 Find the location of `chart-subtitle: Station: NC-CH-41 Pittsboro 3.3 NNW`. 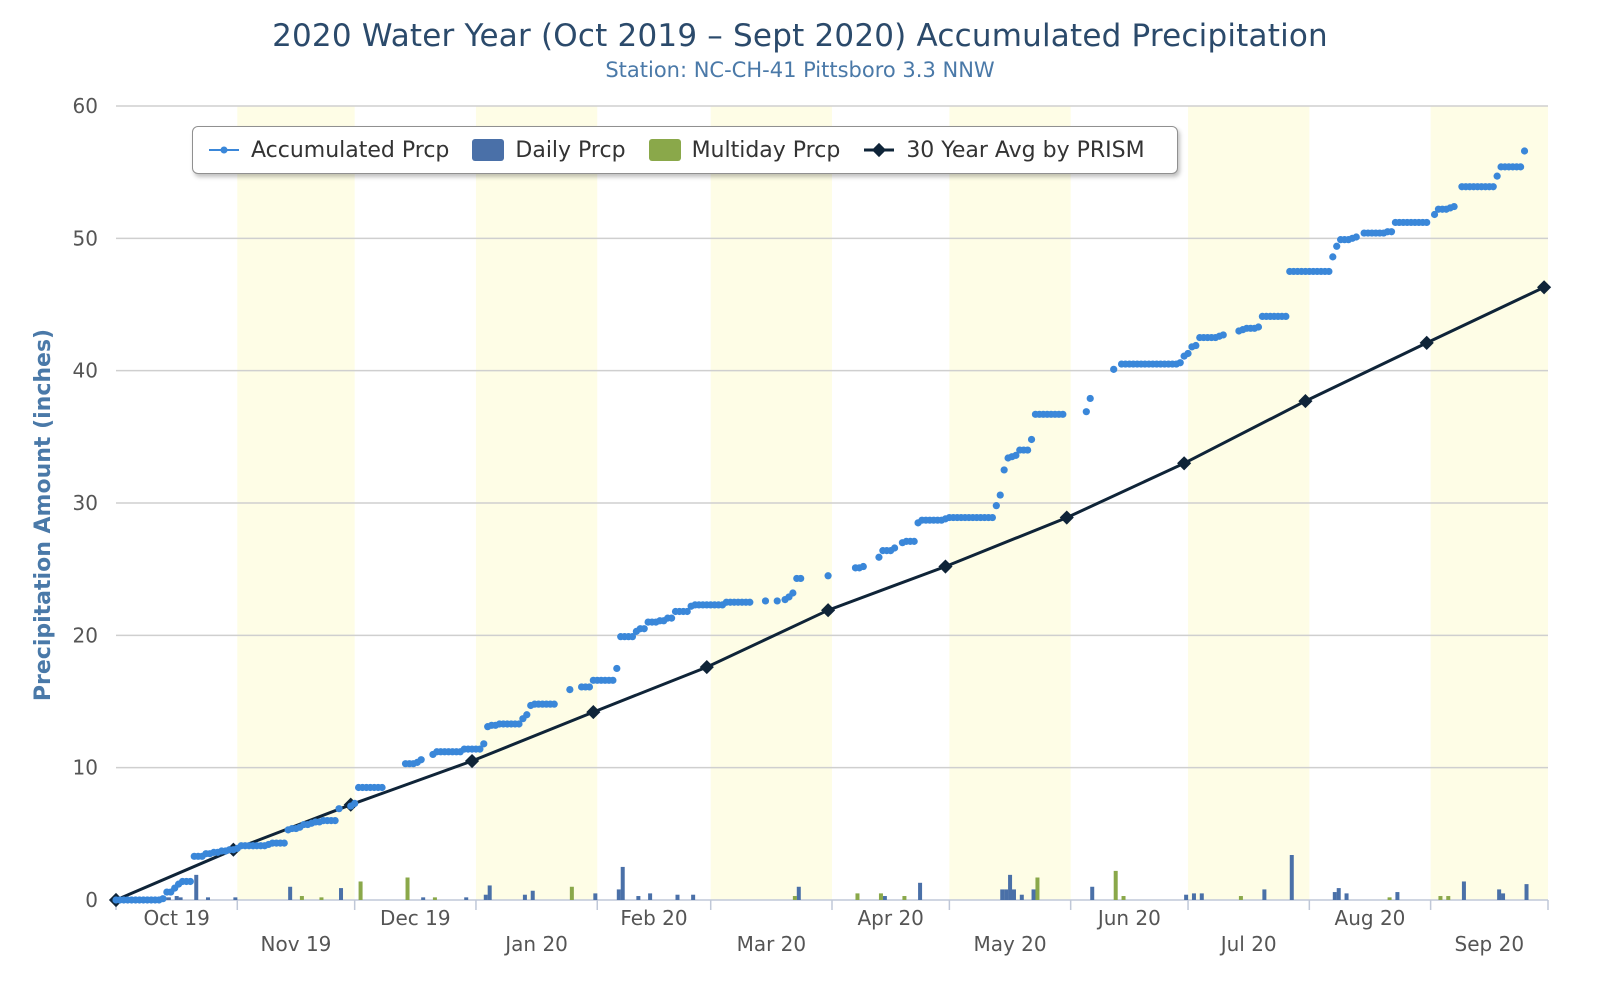

chart-subtitle: Station: NC-CH-41 Pittsboro 3.3 NNW is located at coordinates (800, 70).